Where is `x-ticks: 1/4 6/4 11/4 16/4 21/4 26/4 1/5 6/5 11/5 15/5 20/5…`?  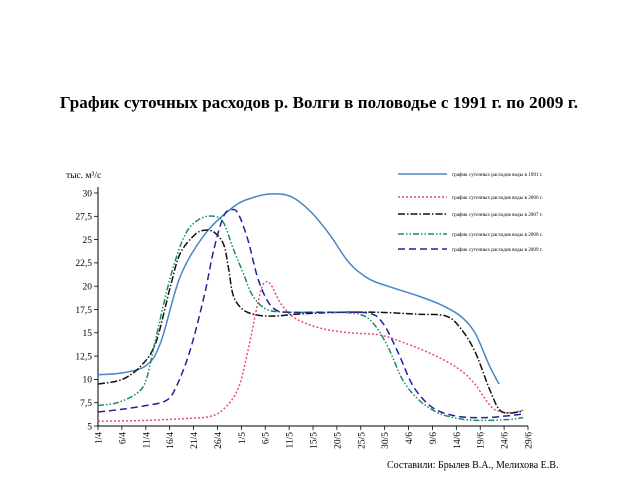
x-ticks: 1/4 6/4 11/4 16/4 21/4 26/4 1/5 6/5 11/5 15/5 20/5… is located at coordinates (315, 437).